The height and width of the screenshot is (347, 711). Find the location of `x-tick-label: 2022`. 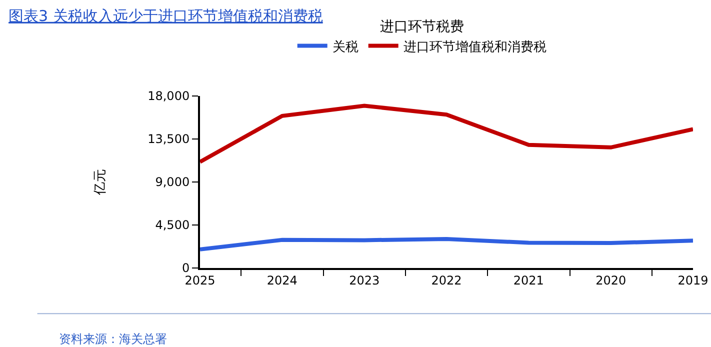

x-tick-label: 2022 is located at coordinates (446, 280).